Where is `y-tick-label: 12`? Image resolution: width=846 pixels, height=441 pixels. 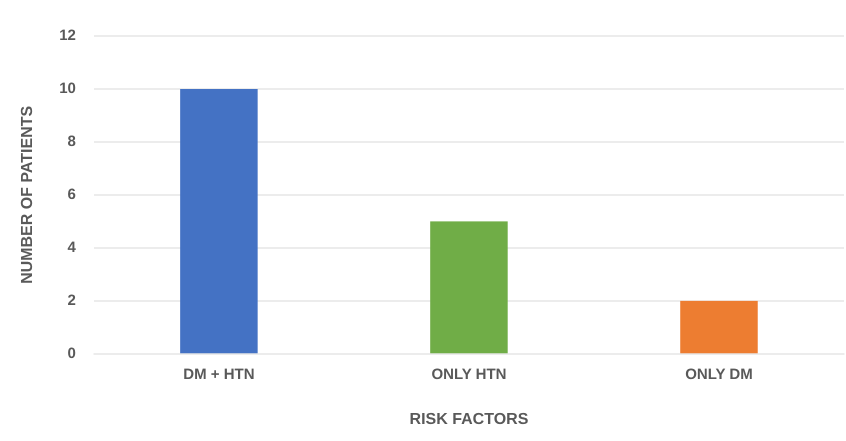 y-tick-label: 12 is located at coordinates (67, 35).